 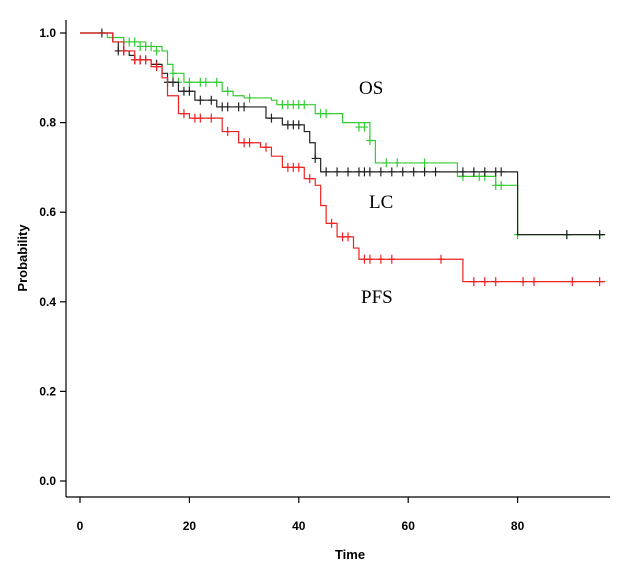 What do you see at coordinates (47, 212) in the screenshot?
I see `y-tick-label: 0.6` at bounding box center [47, 212].